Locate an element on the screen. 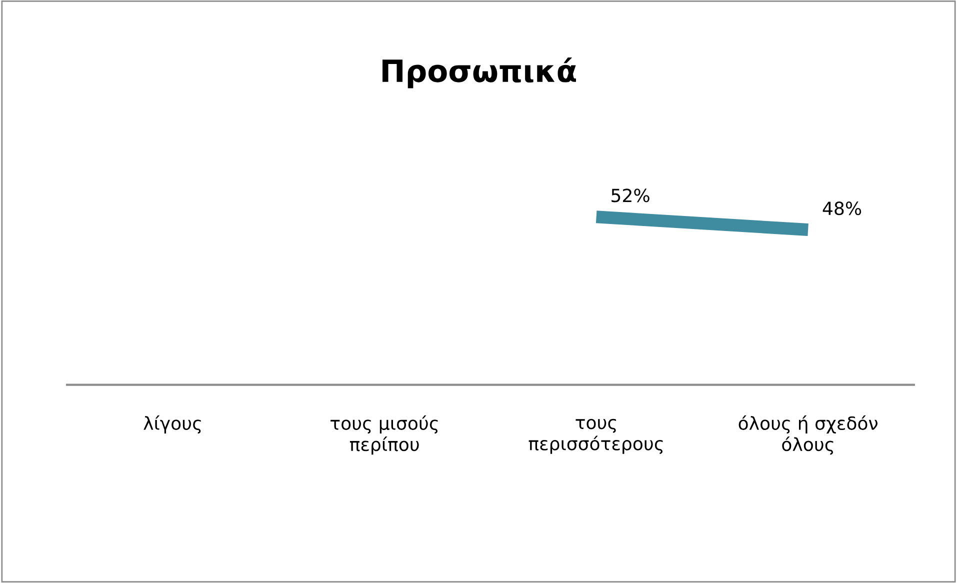 Image resolution: width=957 pixels, height=583 pixels. x-tick-label: τους μισούς περίπου is located at coordinates (384, 435).